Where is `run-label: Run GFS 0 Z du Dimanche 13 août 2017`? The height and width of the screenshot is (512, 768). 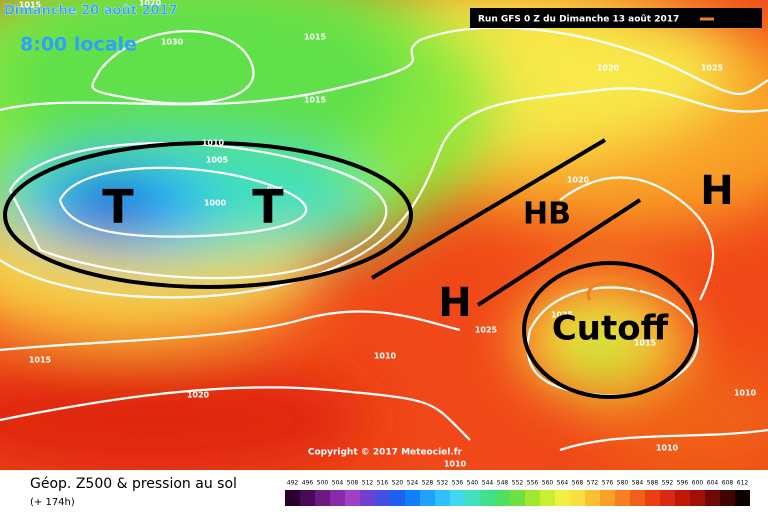 run-label: Run GFS 0 Z du Dimanche 13 août 2017 is located at coordinates (578, 20).